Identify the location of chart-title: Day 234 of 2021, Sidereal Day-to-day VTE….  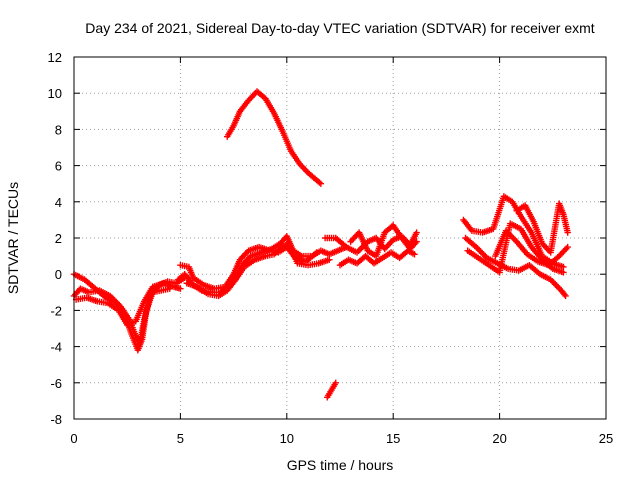
(339, 28).